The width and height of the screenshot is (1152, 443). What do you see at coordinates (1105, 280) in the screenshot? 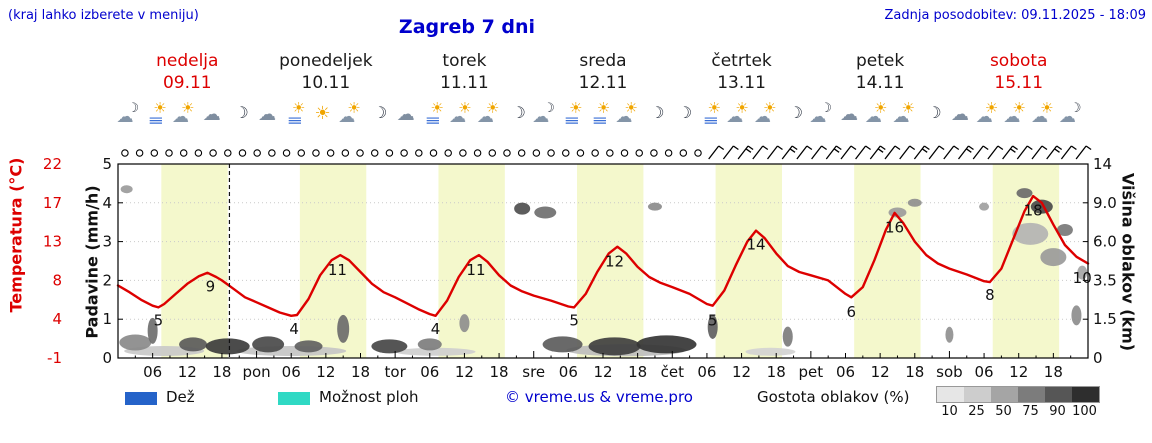
I see `cloud-height-tick: 3.5` at bounding box center [1105, 280].